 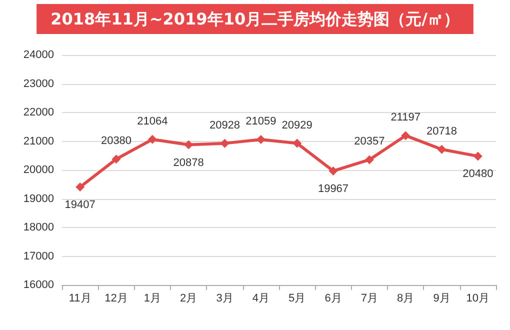 I want to click on y-tick-label: 19000, so click(x=38, y=198).